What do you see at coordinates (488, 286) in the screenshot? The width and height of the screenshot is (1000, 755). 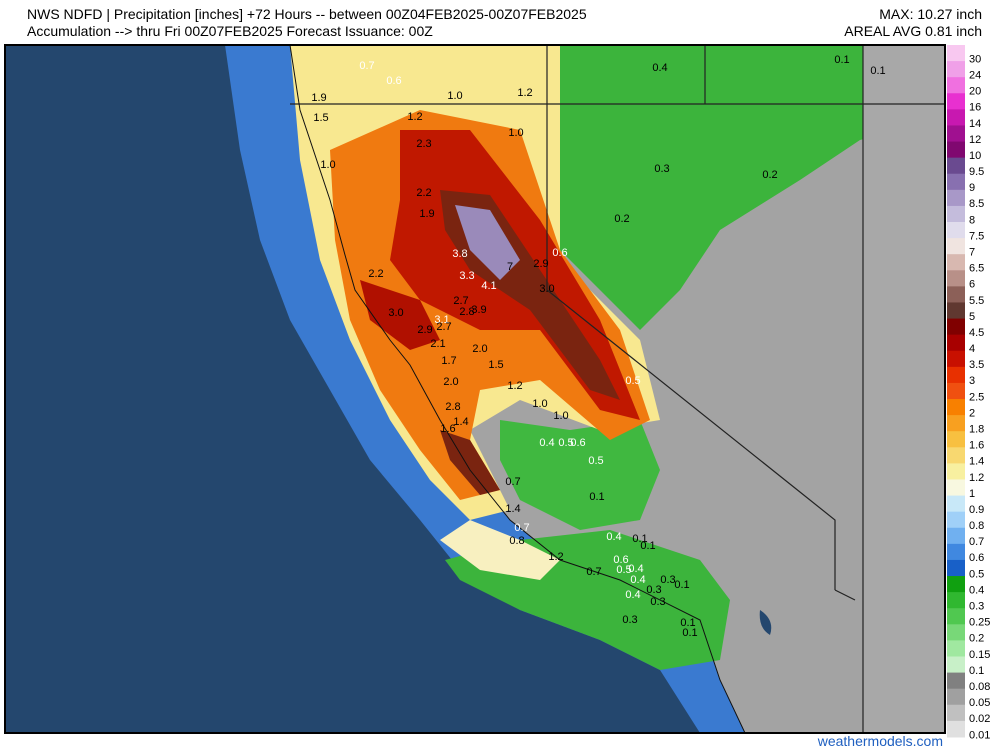 I see `contour-label: 4.1` at bounding box center [488, 286].